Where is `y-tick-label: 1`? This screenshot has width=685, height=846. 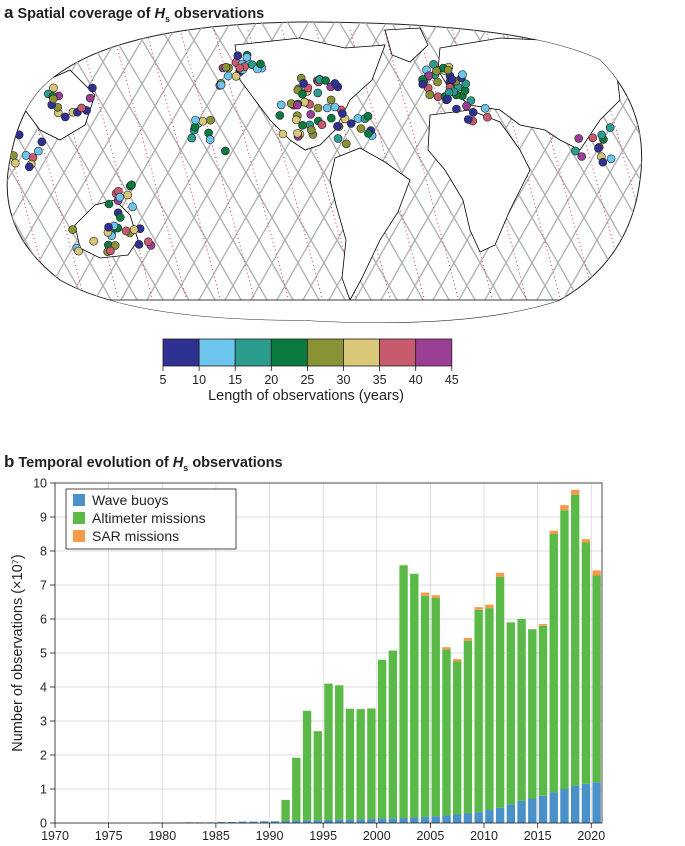
y-tick-label: 1 is located at coordinates (43, 790).